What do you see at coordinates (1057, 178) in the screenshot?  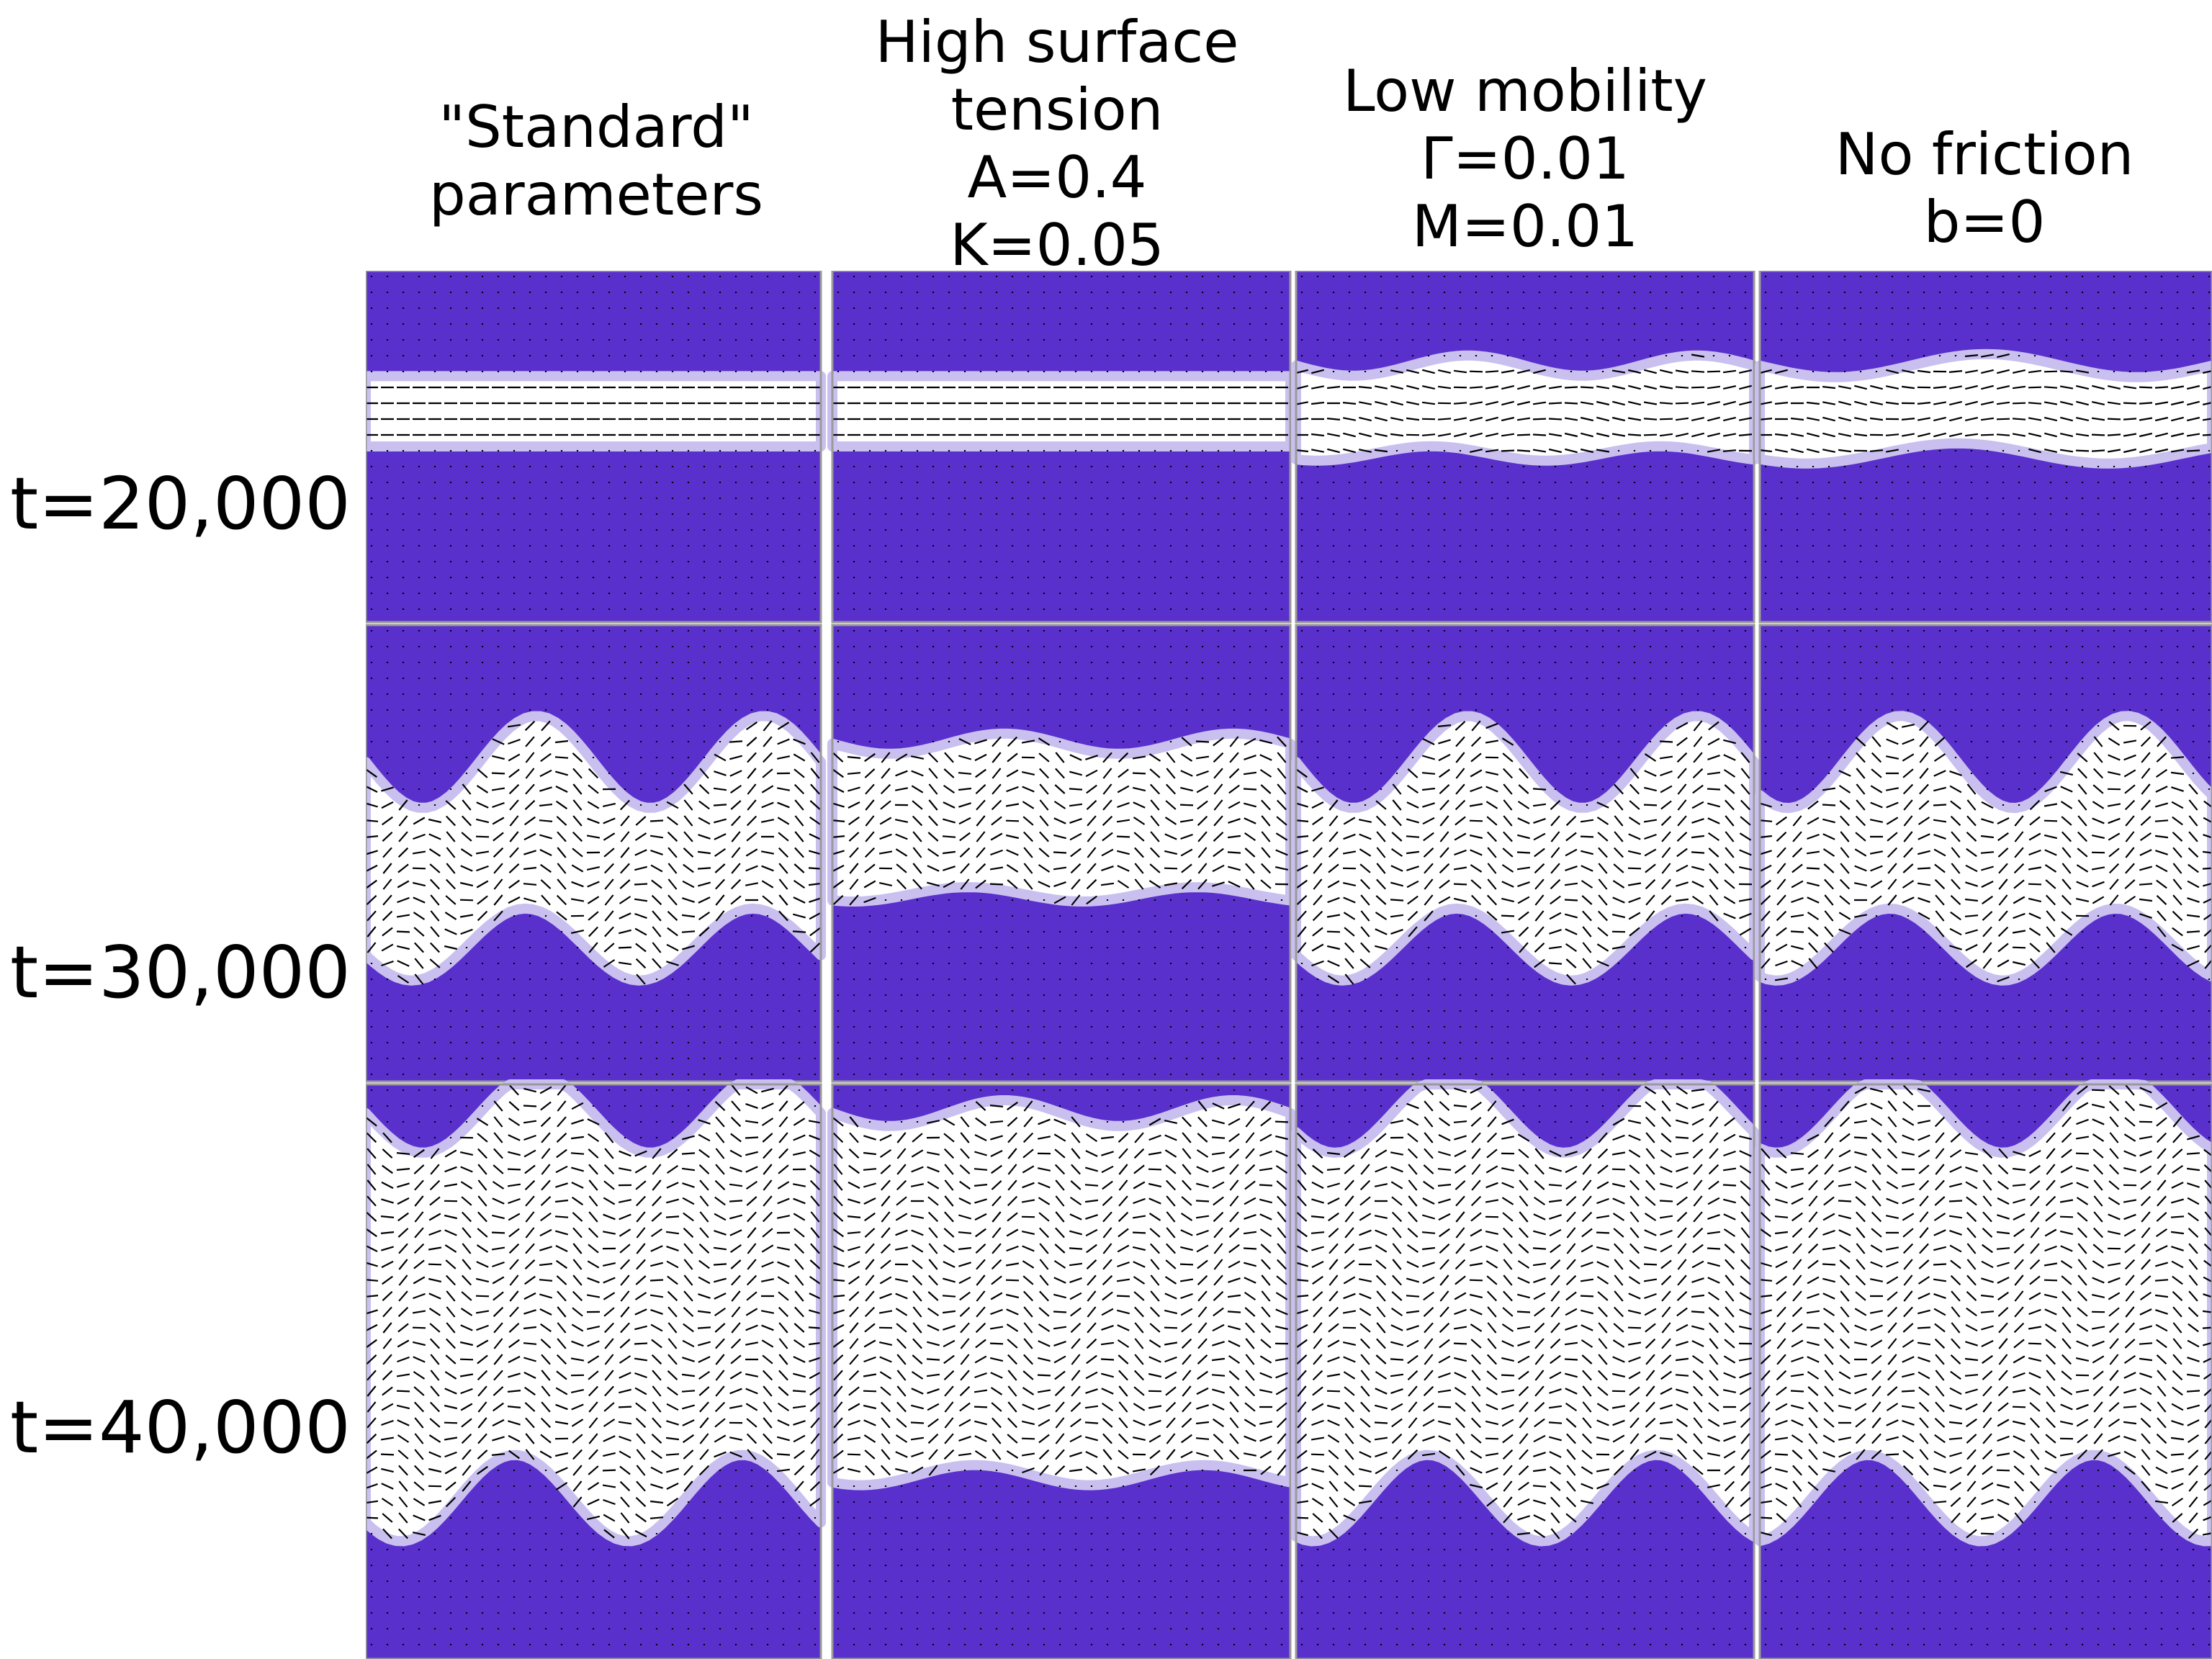 I see `col-title-hst-line3: A=0.4` at bounding box center [1057, 178].